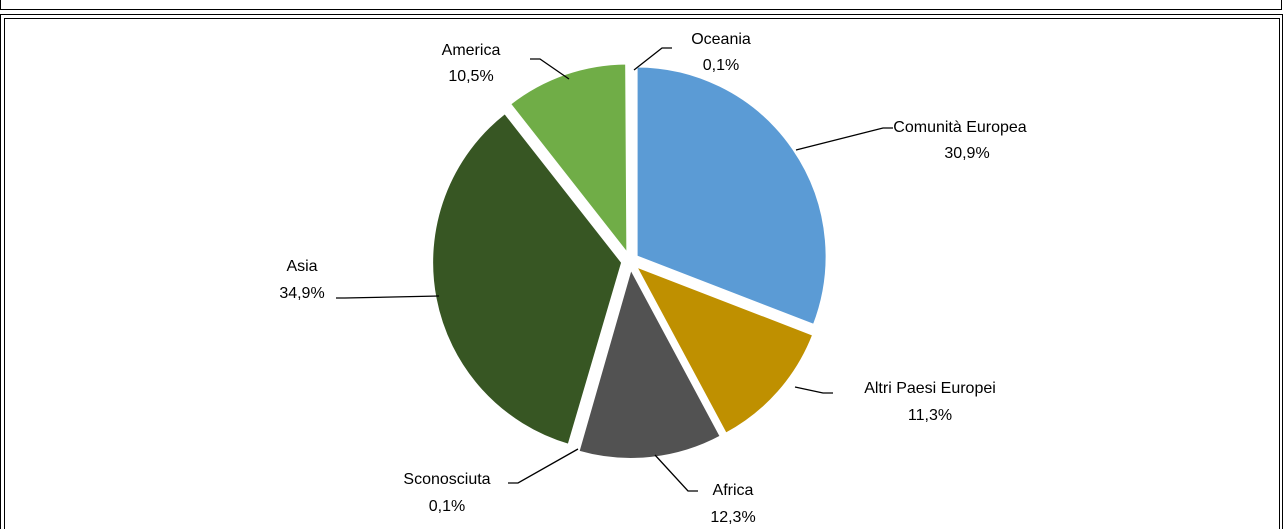  Describe the element at coordinates (731, 196) in the screenshot. I see `pie-slice-comunit-europea` at that location.